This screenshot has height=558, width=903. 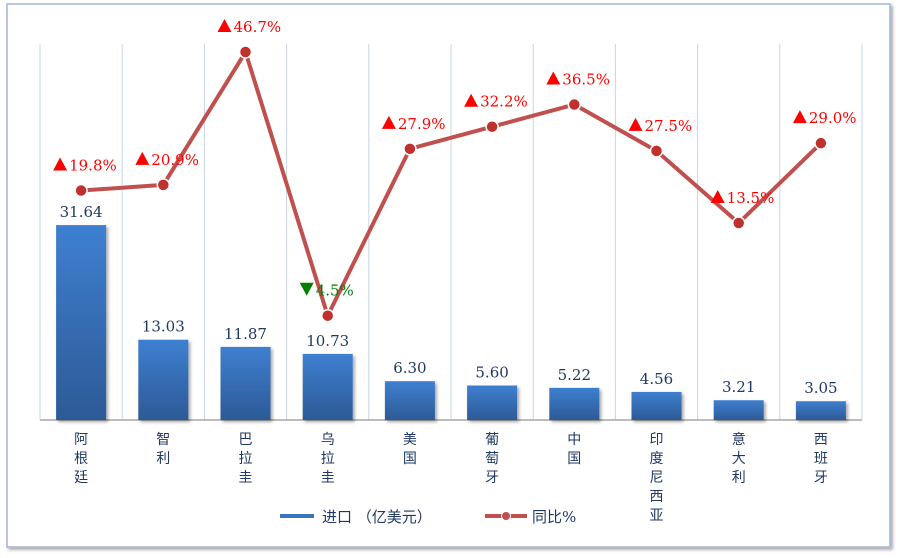 I want to click on bar-value-label: 5.22, so click(x=574, y=375).